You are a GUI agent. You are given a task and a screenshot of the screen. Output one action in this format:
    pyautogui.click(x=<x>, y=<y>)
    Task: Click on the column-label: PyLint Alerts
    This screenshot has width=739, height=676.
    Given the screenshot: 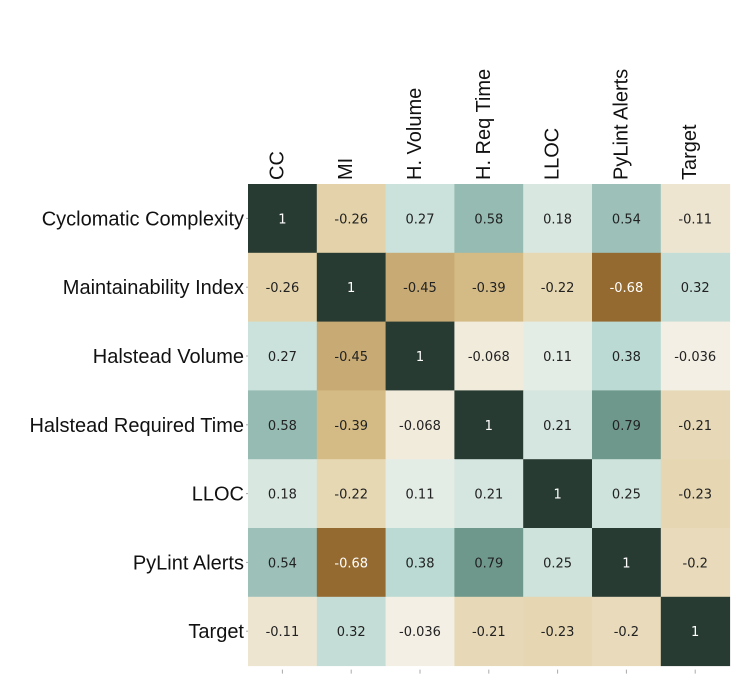 What is the action you would take?
    pyautogui.click(x=621, y=124)
    